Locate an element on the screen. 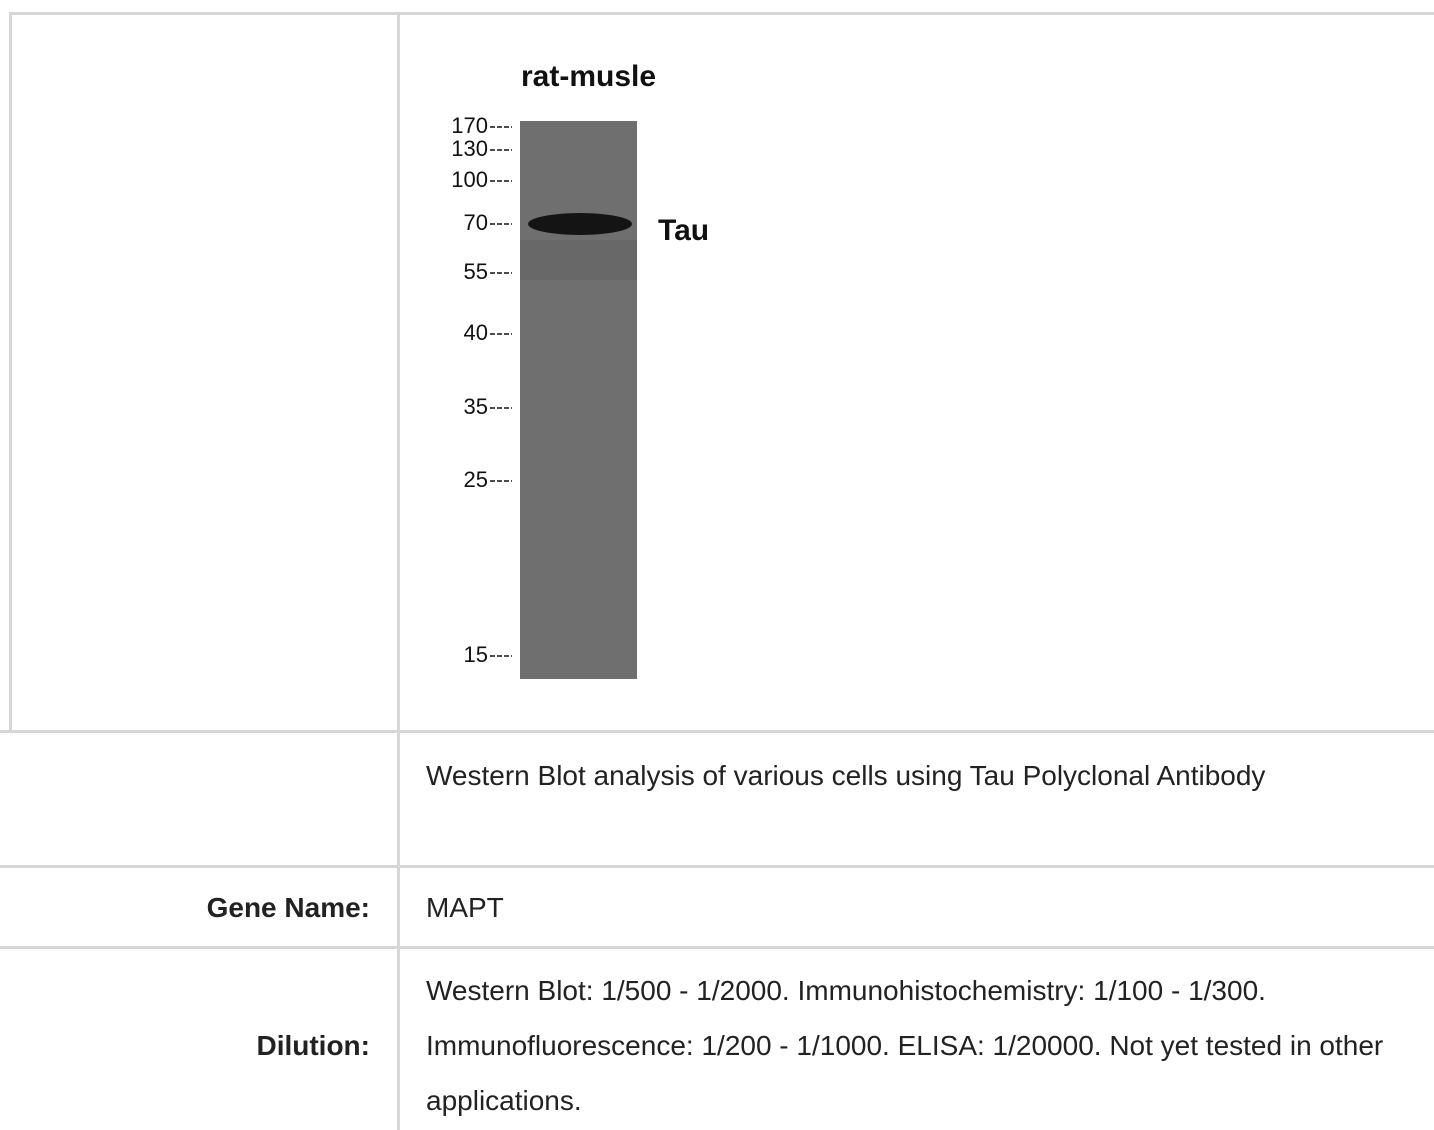  row-label: Gene Name: is located at coordinates (288, 907).